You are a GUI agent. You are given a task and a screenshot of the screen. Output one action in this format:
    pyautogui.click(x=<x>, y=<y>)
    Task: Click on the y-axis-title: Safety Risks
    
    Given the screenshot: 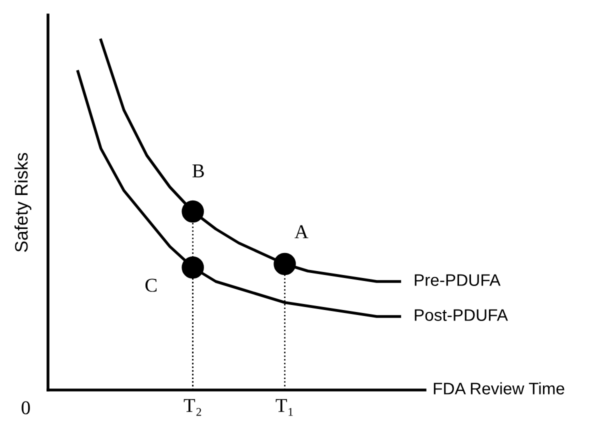 What is the action you would take?
    pyautogui.click(x=23, y=202)
    